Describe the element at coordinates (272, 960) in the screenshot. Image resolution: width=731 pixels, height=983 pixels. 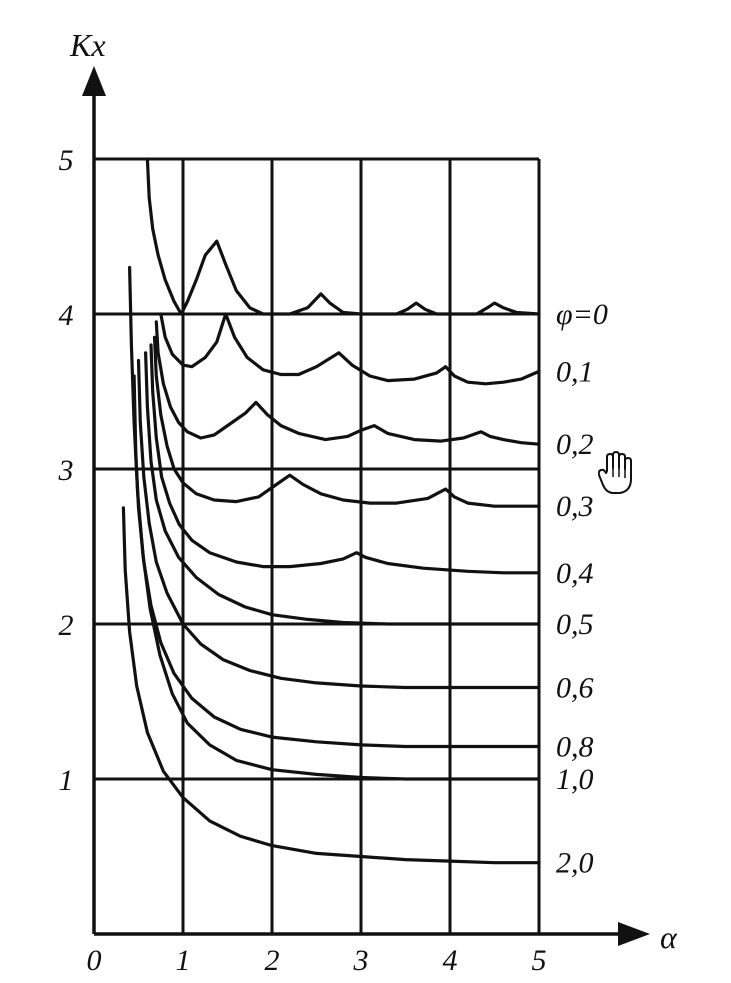
I see `x-tick-label: 2` at that location.